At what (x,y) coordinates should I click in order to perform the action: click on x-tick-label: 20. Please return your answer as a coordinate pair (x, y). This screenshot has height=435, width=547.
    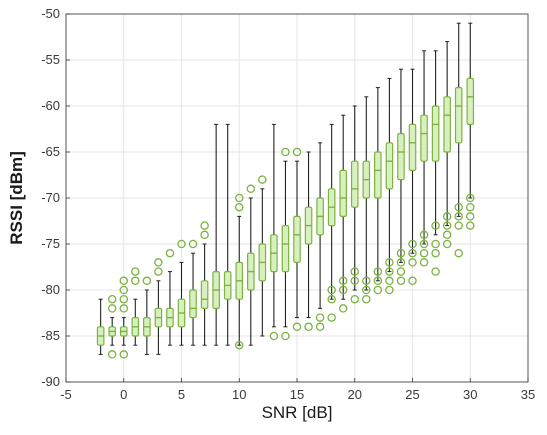
    Looking at the image, I should click on (355, 394).